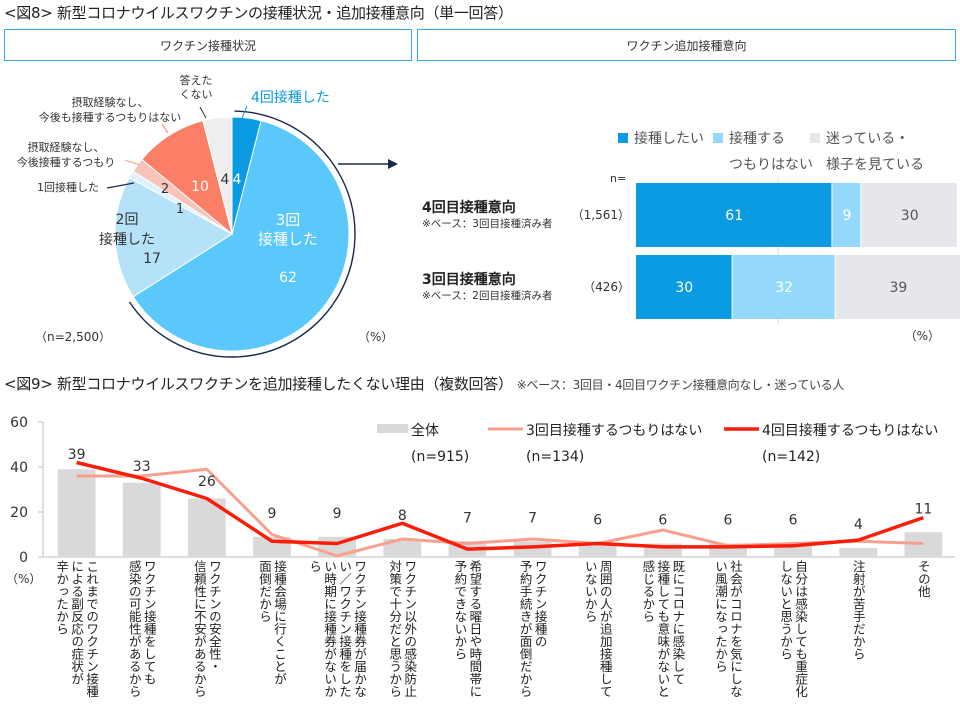  Describe the element at coordinates (500, 512) in the screenshot. I see `line-3rd-dose-no` at that location.